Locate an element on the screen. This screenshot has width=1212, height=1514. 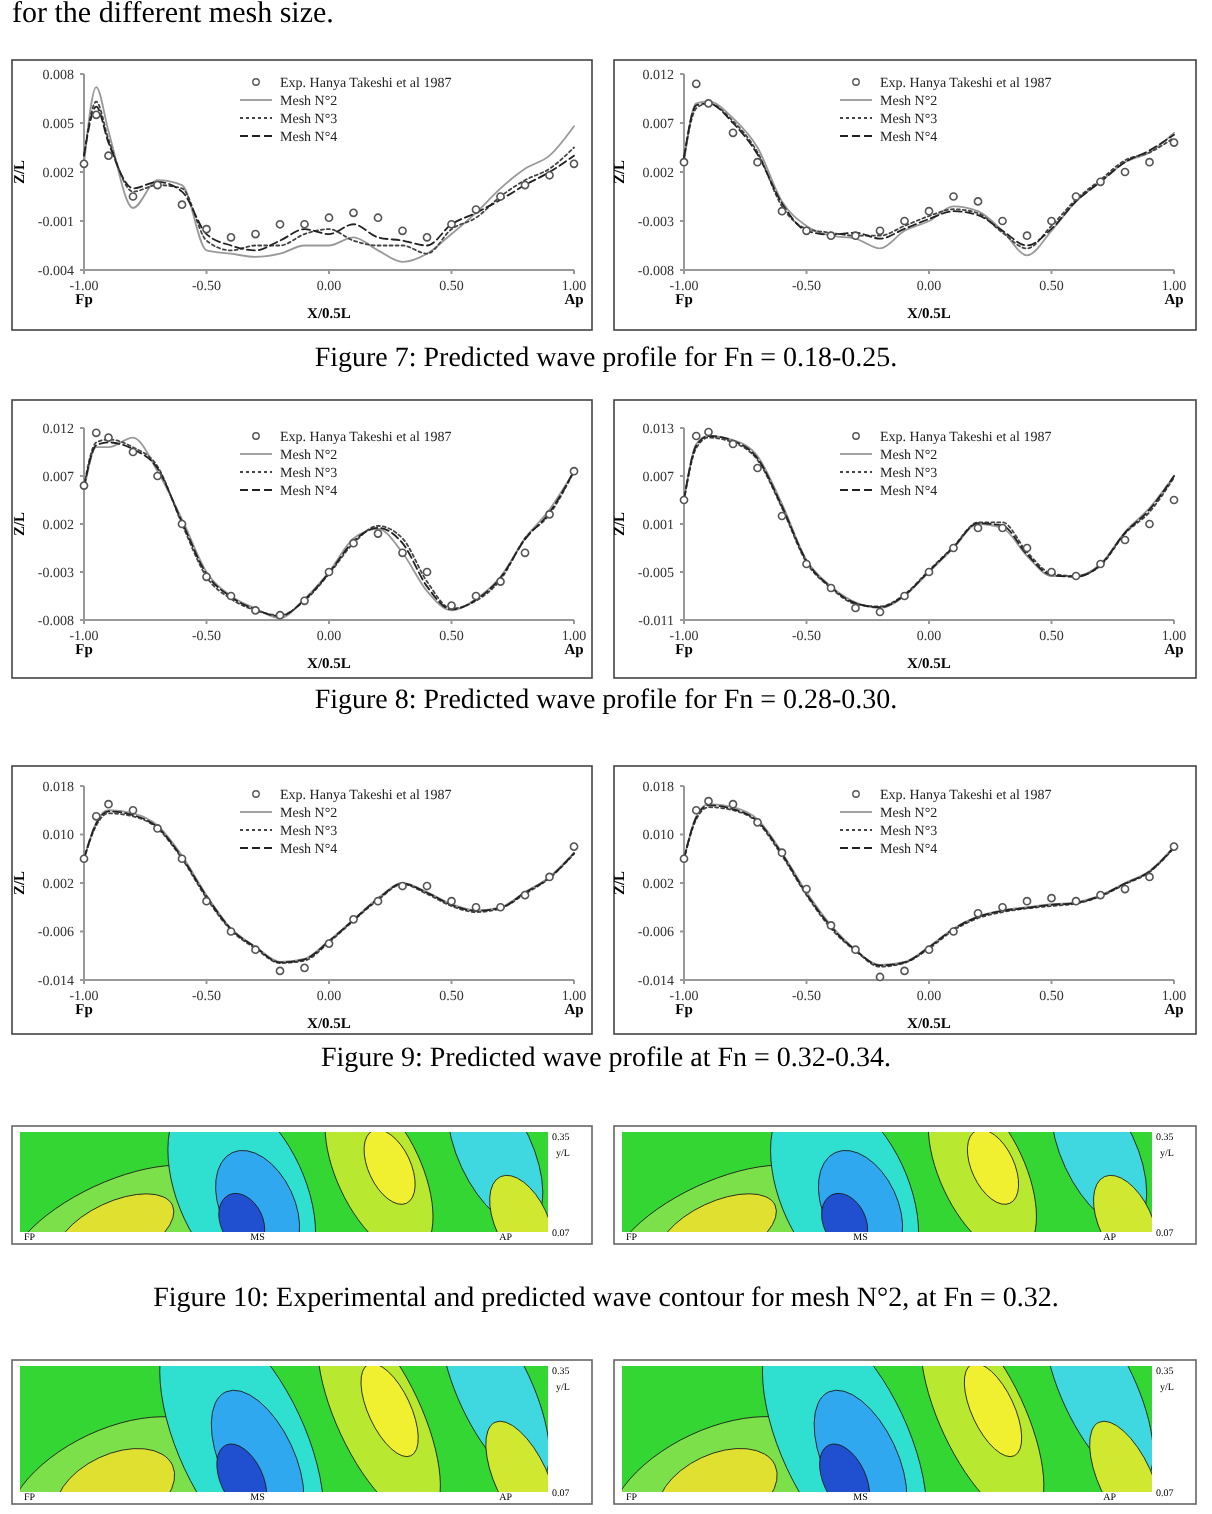
caption: Figure 9: Predicted wave profile at Fn = 0.32-0.34. is located at coordinates (606, 1059).